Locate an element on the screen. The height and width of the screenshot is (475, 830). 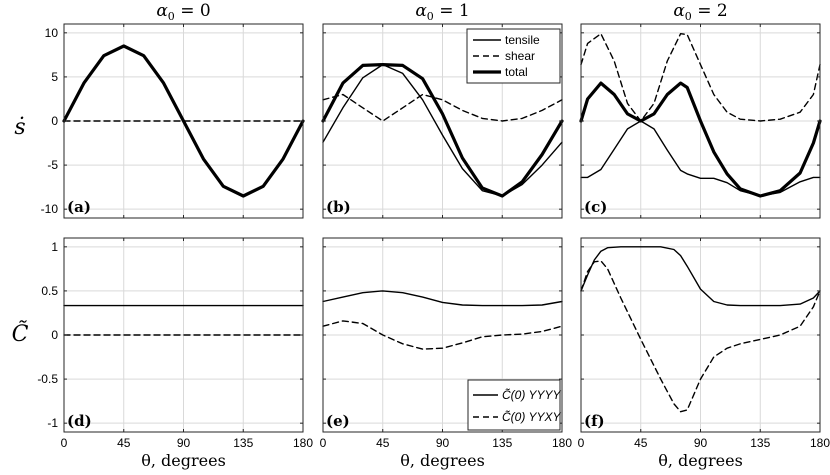
panel-label: (a) is located at coordinates (79, 207).